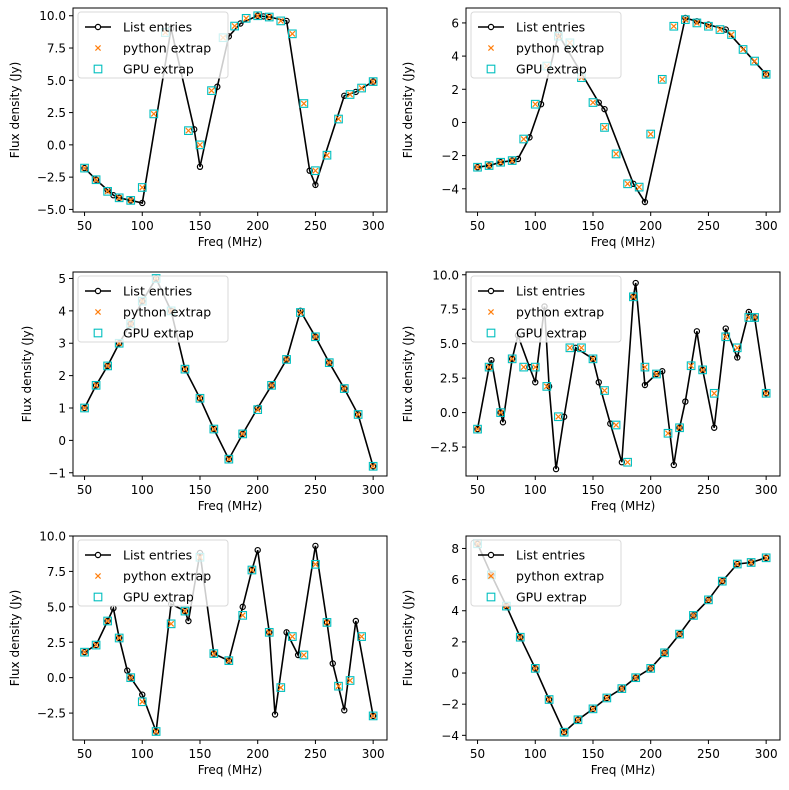 This screenshot has width=789, height=790. Describe the element at coordinates (593, 490) in the screenshot. I see `x-tick-label: 150` at that location.